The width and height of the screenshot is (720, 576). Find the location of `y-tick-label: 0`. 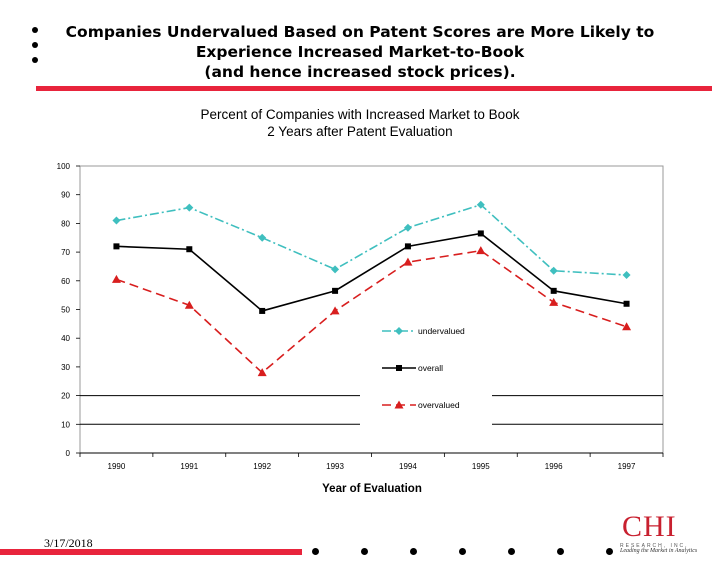

y-tick-label: 0 is located at coordinates (68, 453).